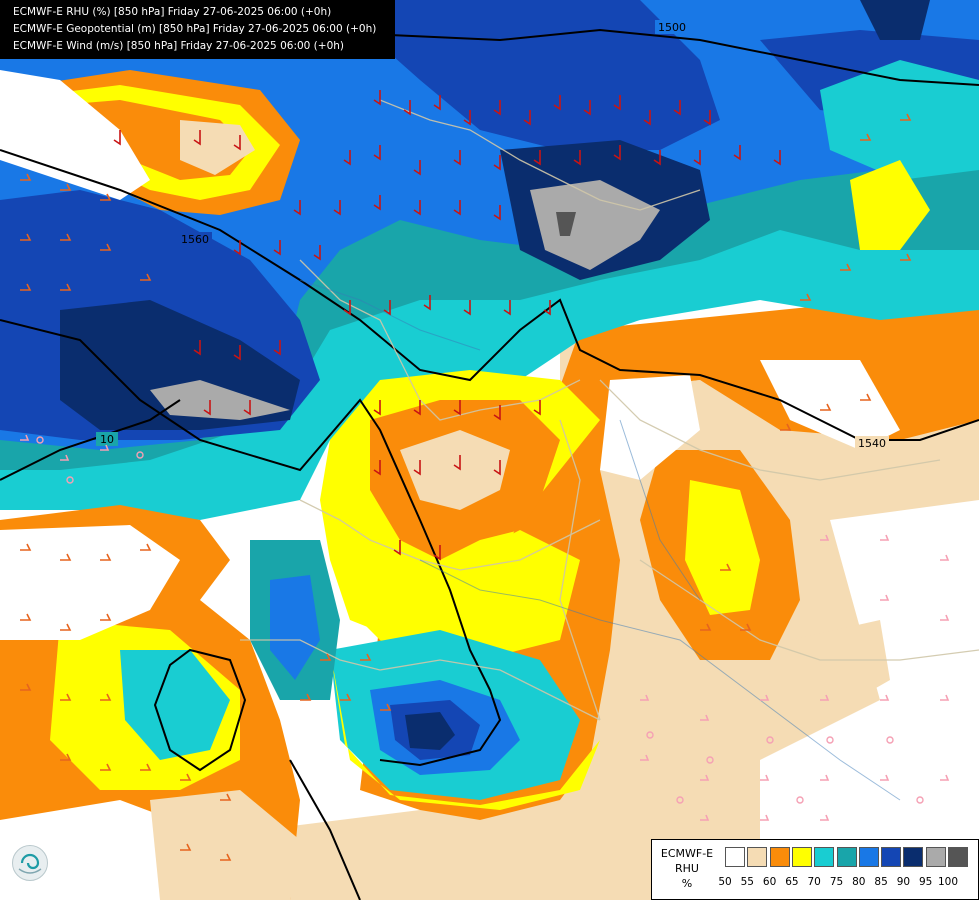 The image size is (979, 900). I want to click on contour-southwest-edge, so click(325, 829).